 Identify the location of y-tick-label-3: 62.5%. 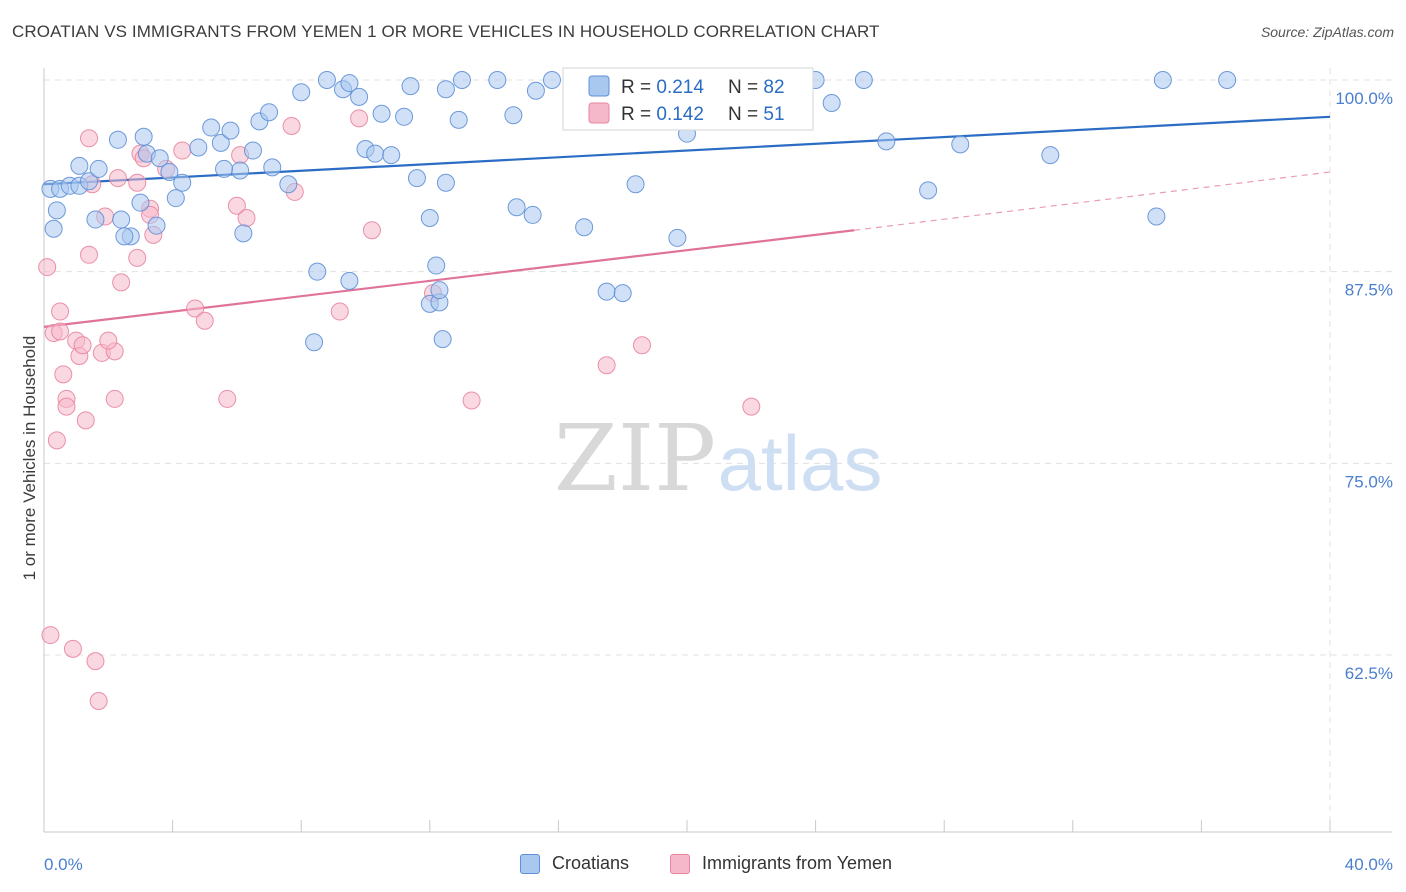
(1369, 673).